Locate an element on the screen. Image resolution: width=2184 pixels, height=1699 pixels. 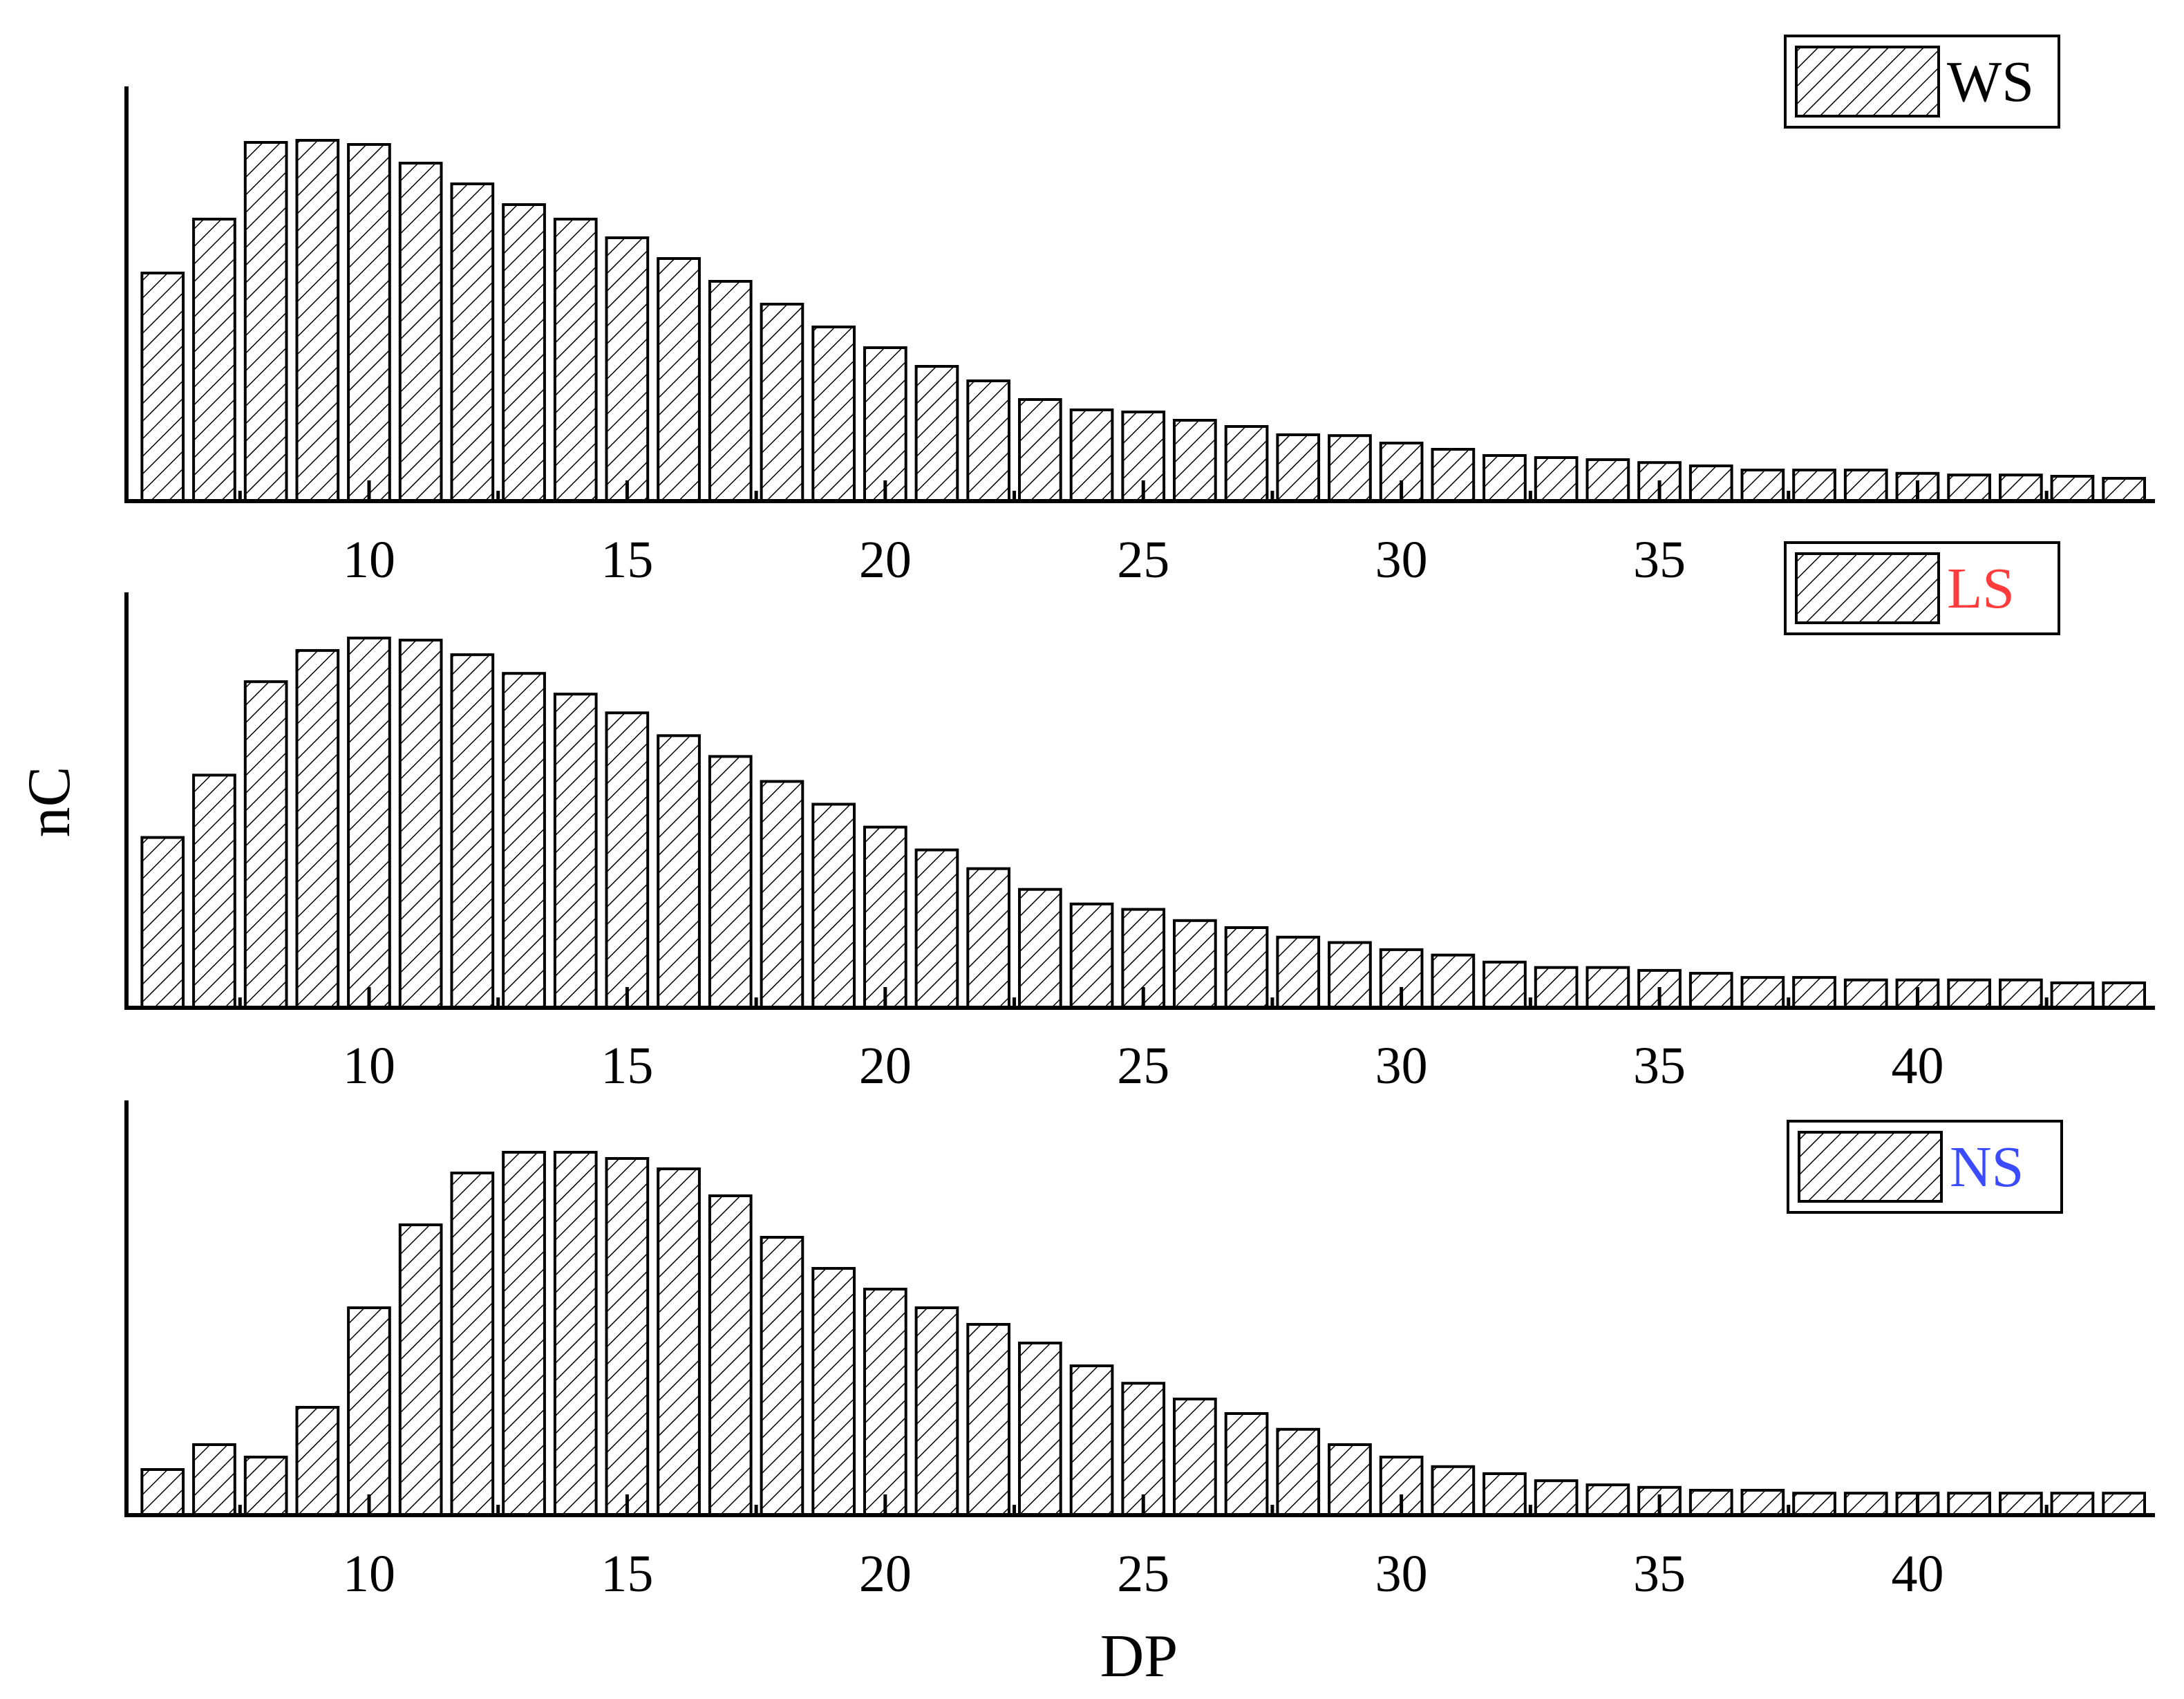
bar-ls-dp23 is located at coordinates (1040, 949).